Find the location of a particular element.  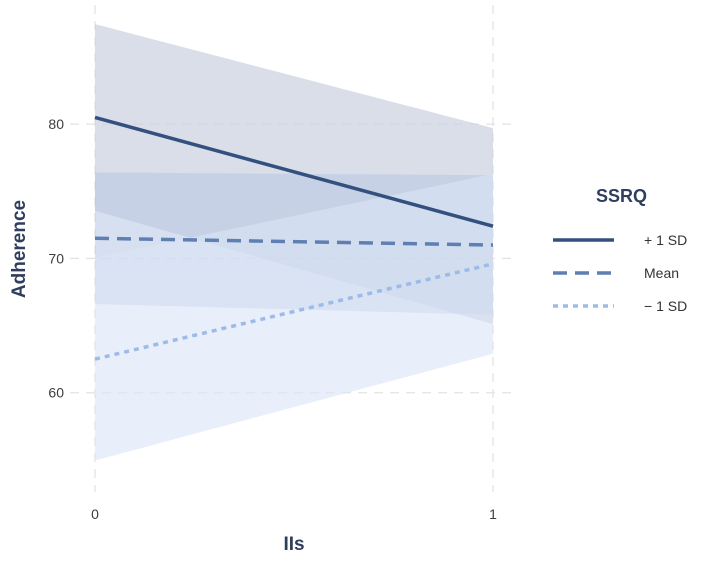

legend-label: Mean is located at coordinates (661, 273).